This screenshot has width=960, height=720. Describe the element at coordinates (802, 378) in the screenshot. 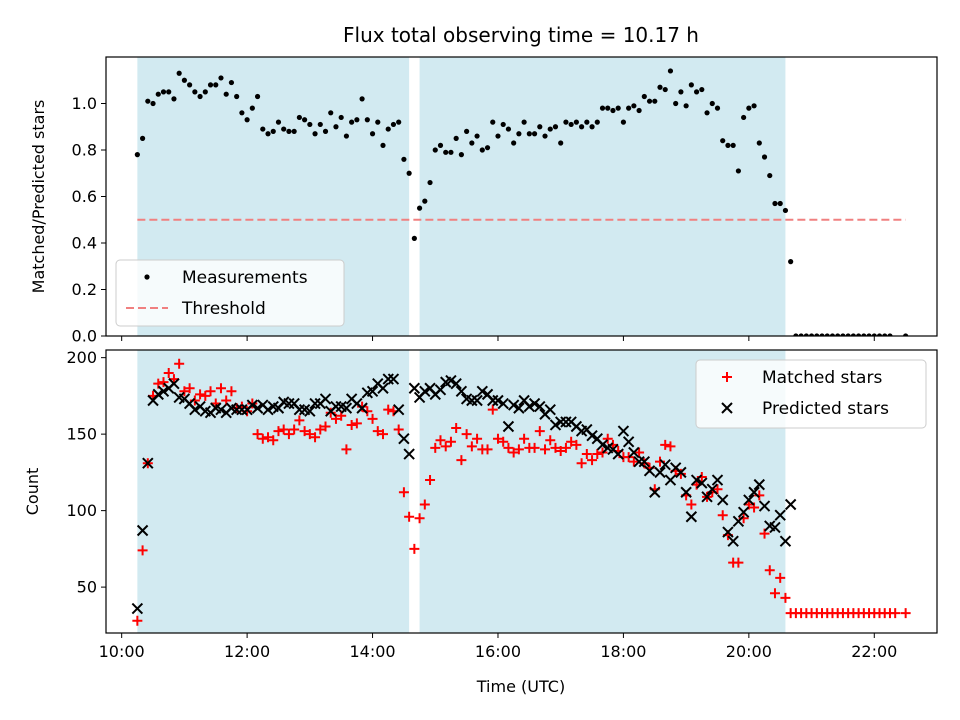

I see `legend-entry: Matched stars` at that location.